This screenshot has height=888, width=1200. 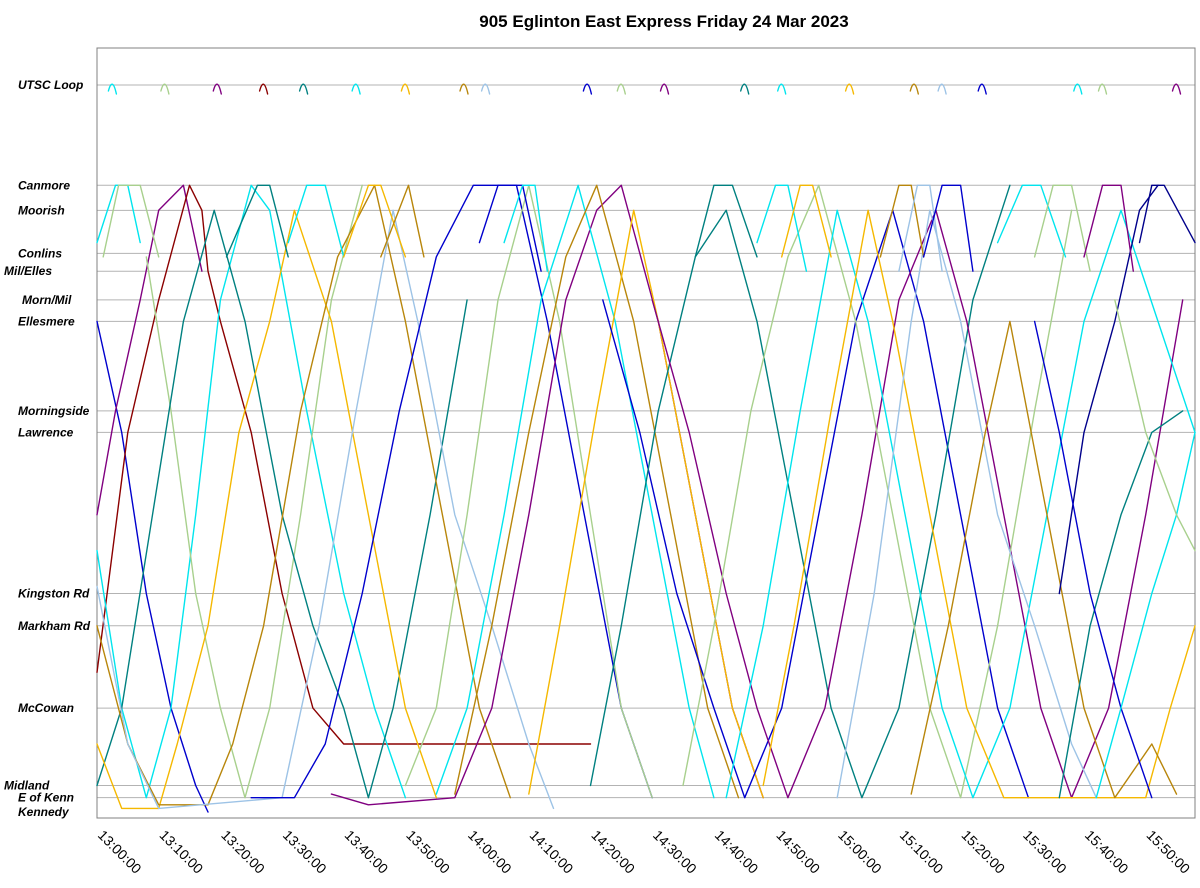 What do you see at coordinates (737, 852) in the screenshot?
I see `x-tick-label-10: 14:40:00` at bounding box center [737, 852].